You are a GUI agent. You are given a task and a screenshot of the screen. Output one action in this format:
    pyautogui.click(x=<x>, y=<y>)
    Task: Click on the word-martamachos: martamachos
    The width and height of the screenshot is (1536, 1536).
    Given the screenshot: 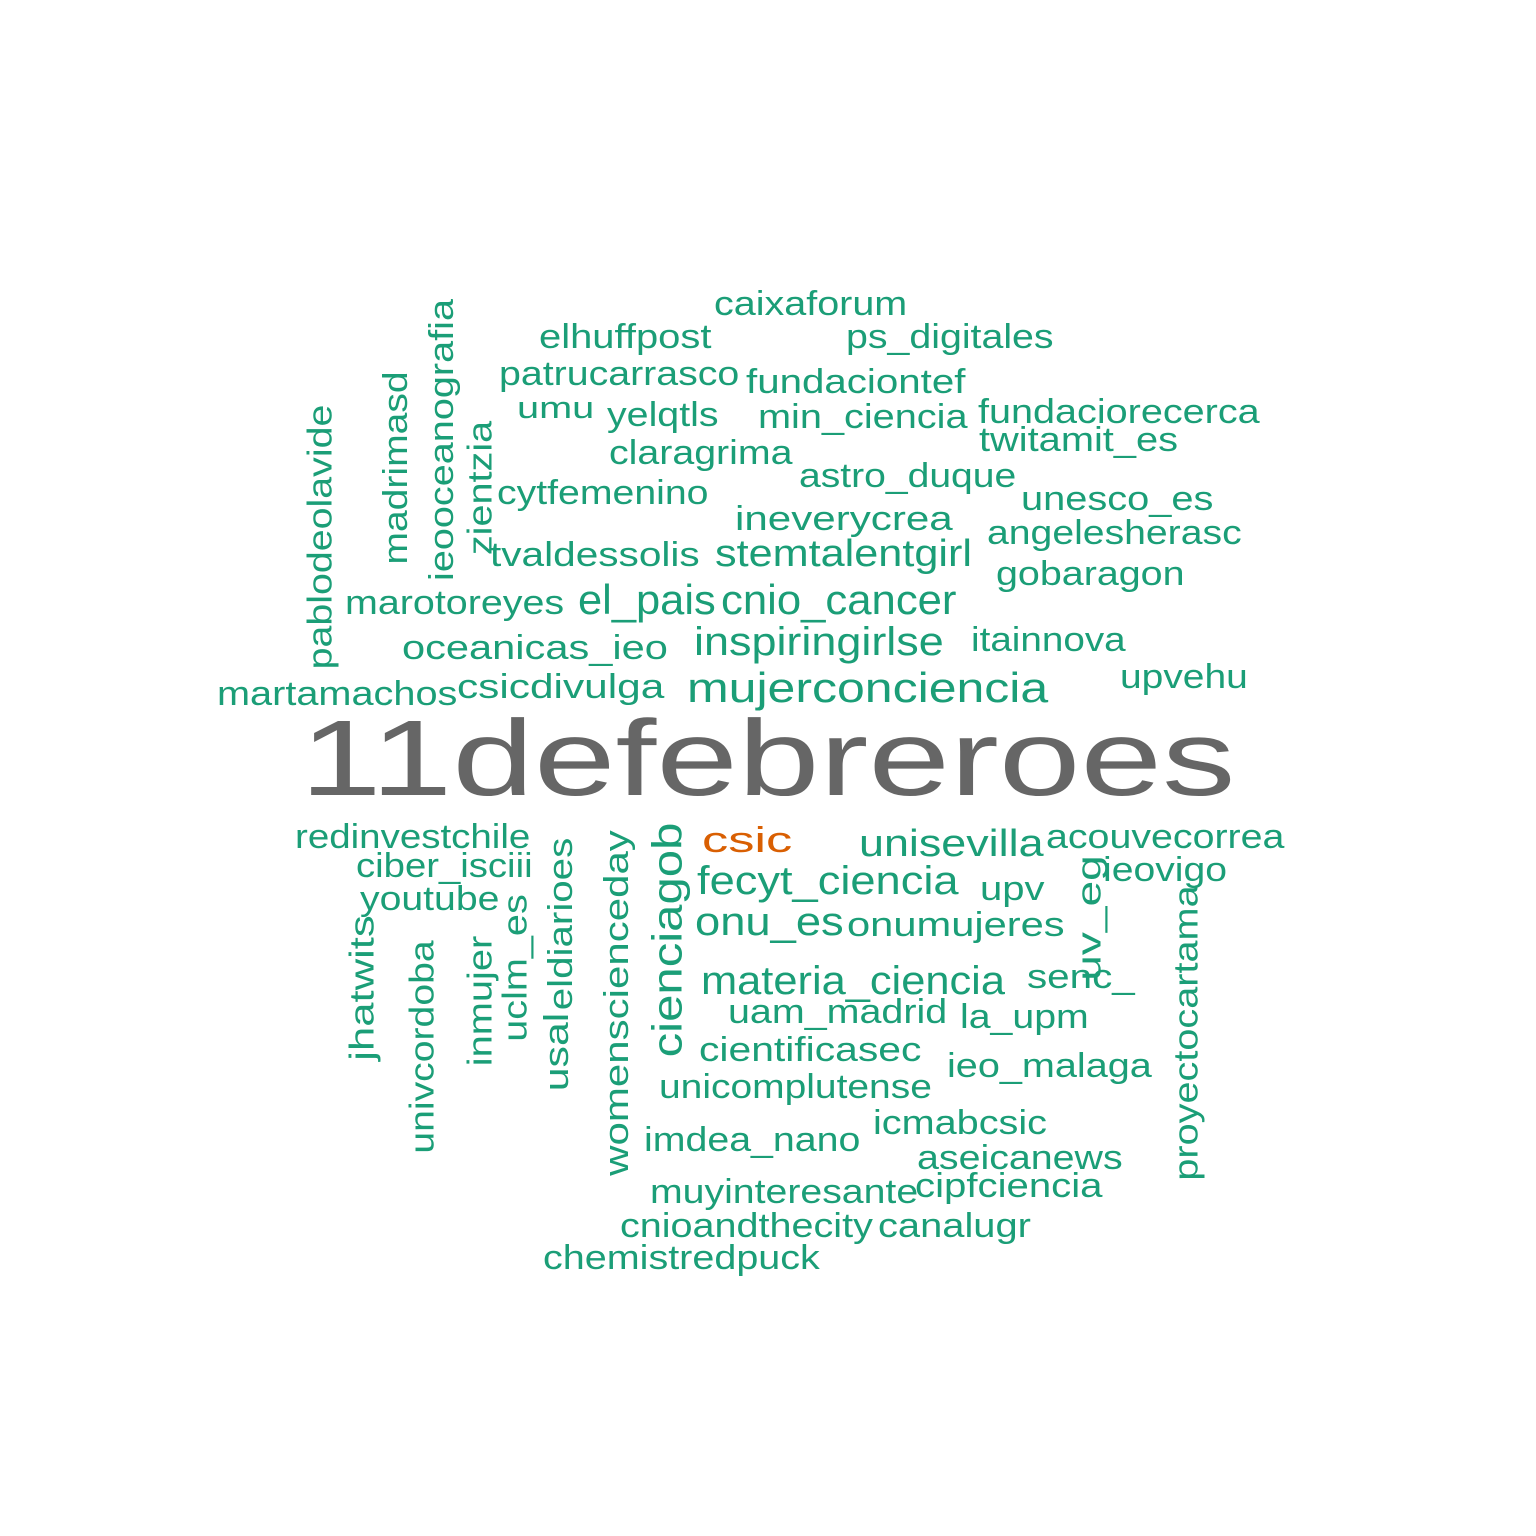 What is the action you would take?
    pyautogui.click(x=337, y=694)
    